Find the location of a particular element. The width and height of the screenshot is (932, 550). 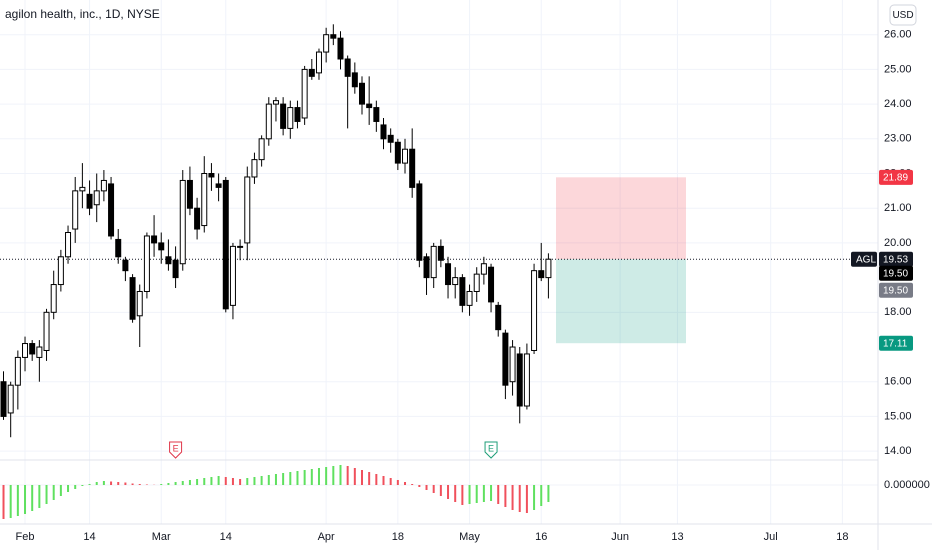

currency-label: USD is located at coordinates (902, 15).